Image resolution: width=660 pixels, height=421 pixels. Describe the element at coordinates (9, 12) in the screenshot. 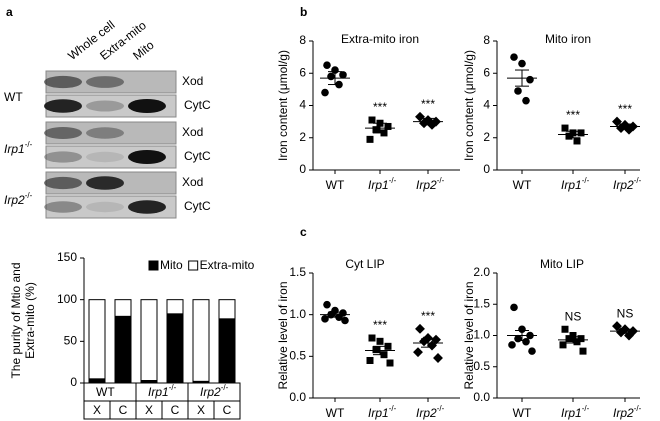

I see `panel-label: a` at that location.